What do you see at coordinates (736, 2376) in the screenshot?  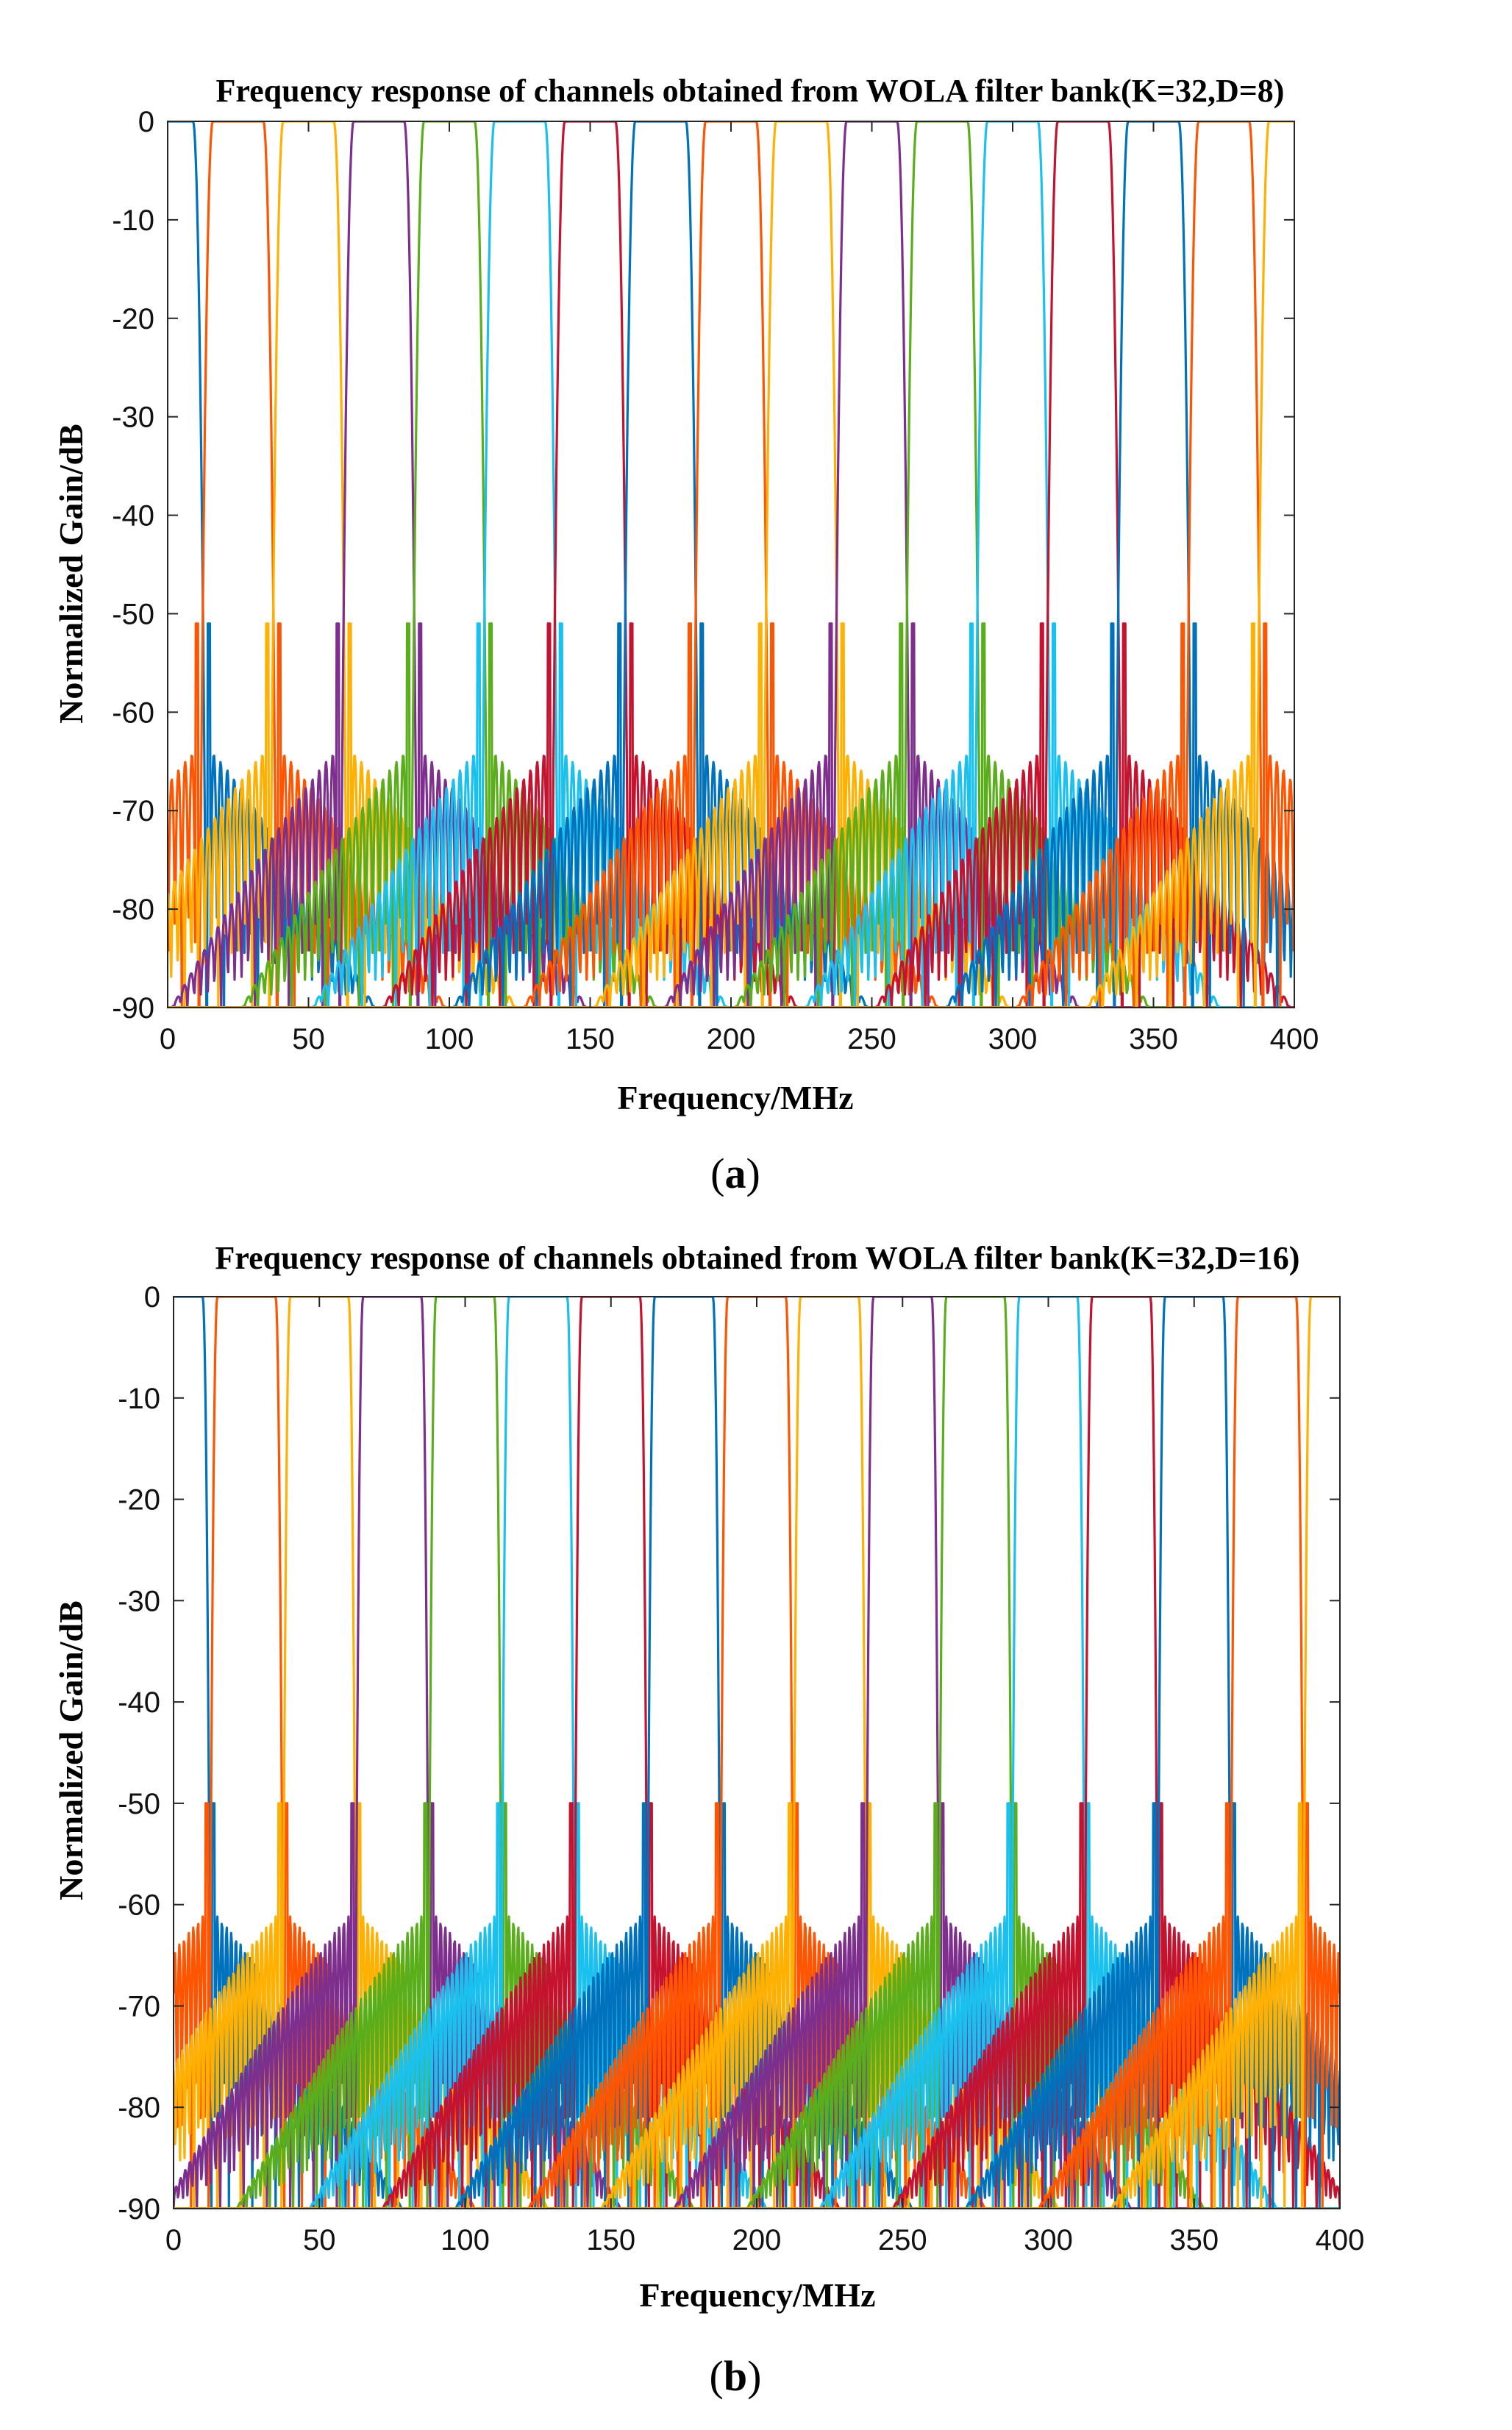 I see `panel-caption: (b)` at bounding box center [736, 2376].